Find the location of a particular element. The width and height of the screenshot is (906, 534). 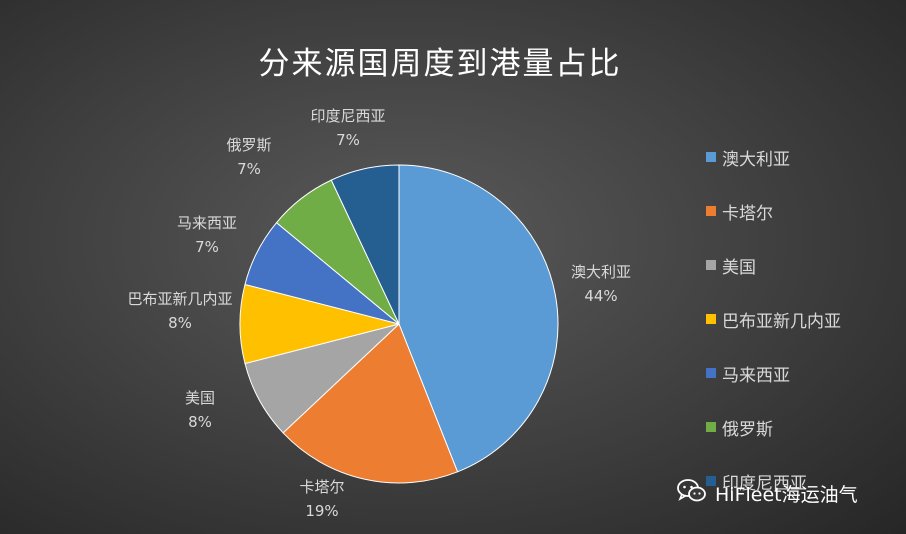

legend-label: 卡塔尔 is located at coordinates (747, 213).